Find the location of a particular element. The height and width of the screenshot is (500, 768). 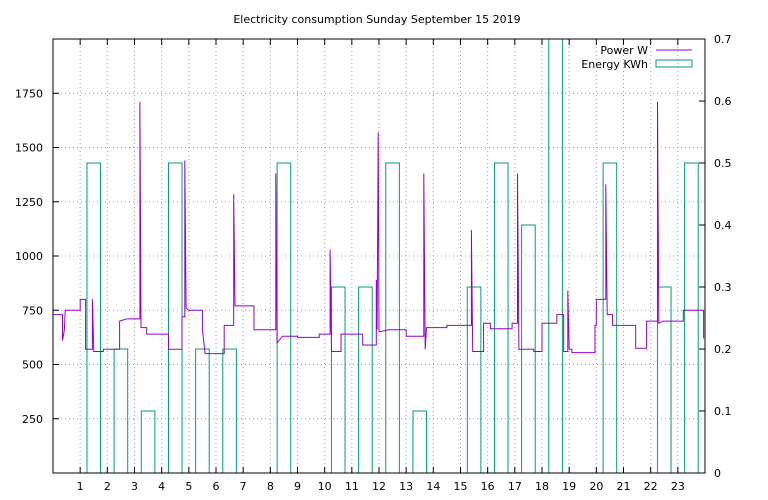

x-tick-label: 22 is located at coordinates (651, 486).